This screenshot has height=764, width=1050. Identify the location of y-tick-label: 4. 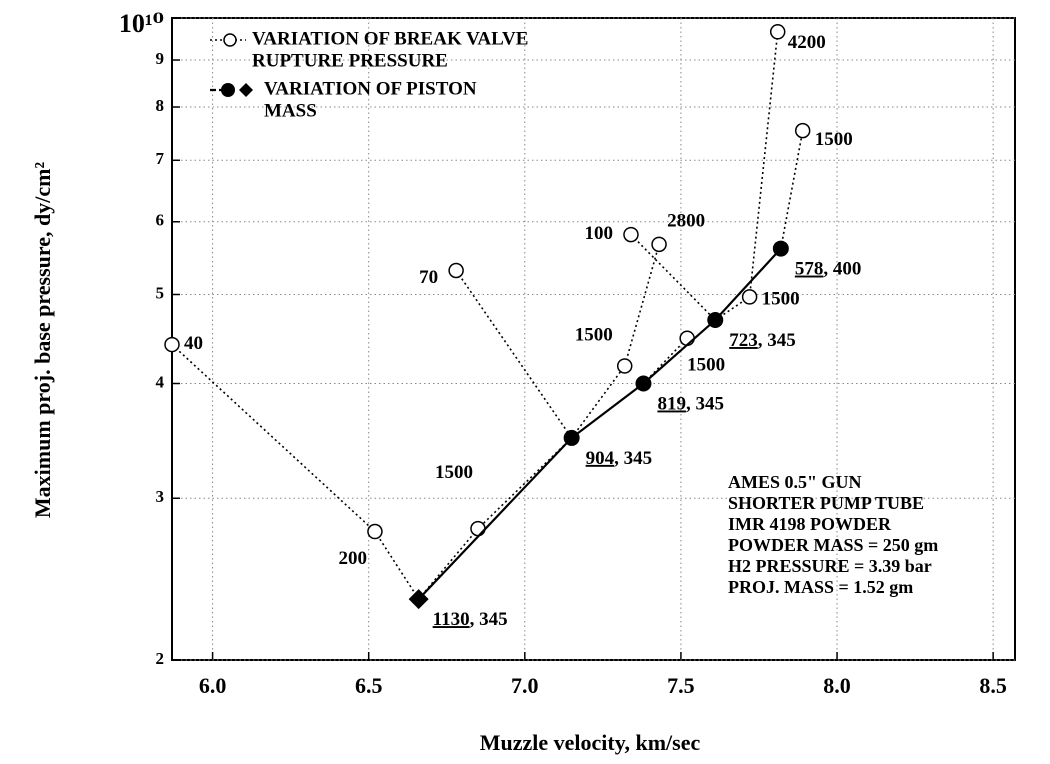
(160, 381).